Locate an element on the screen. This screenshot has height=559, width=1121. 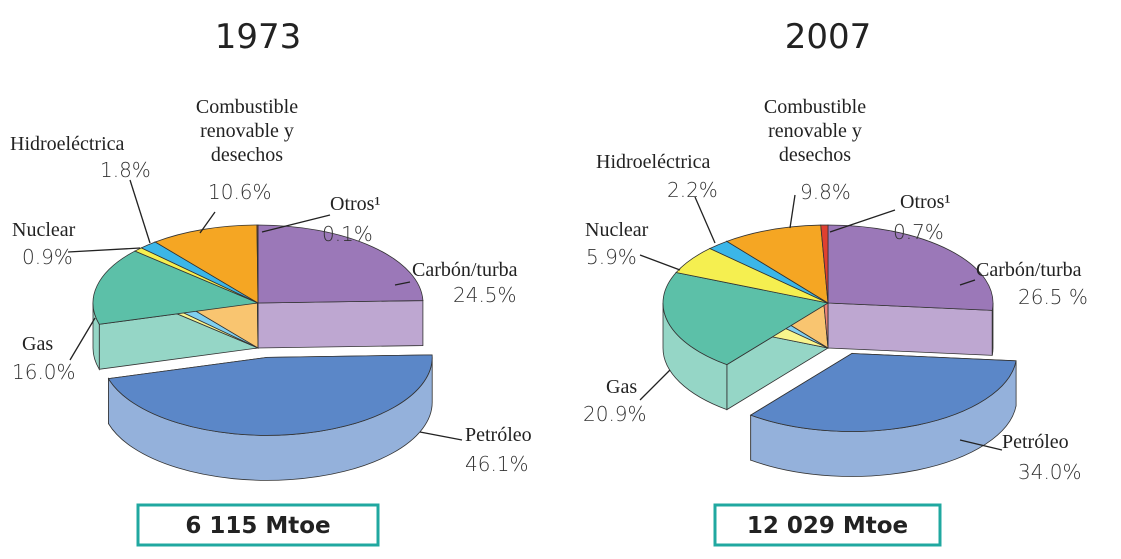
slice-value: 1.8% is located at coordinates (125, 170).